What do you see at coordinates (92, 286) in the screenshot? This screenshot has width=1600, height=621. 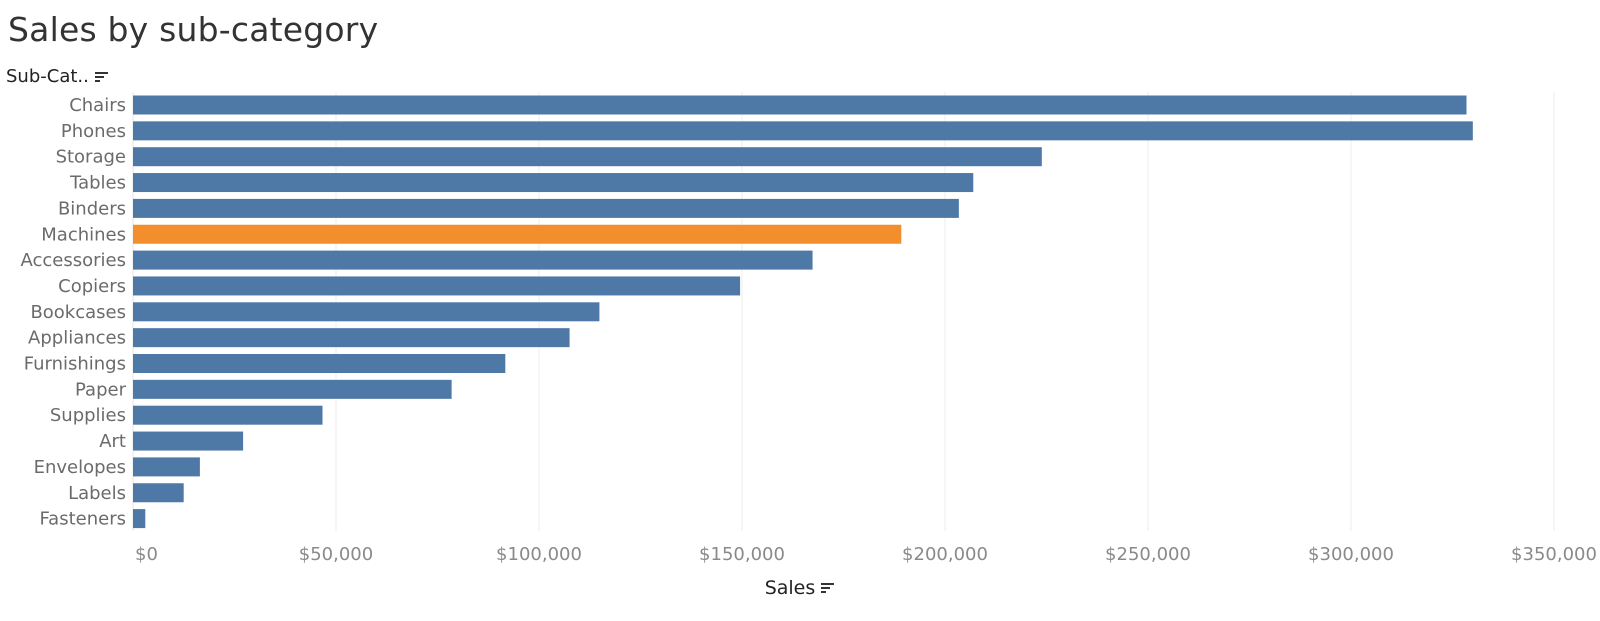 I see `category-label: Copiers` at bounding box center [92, 286].